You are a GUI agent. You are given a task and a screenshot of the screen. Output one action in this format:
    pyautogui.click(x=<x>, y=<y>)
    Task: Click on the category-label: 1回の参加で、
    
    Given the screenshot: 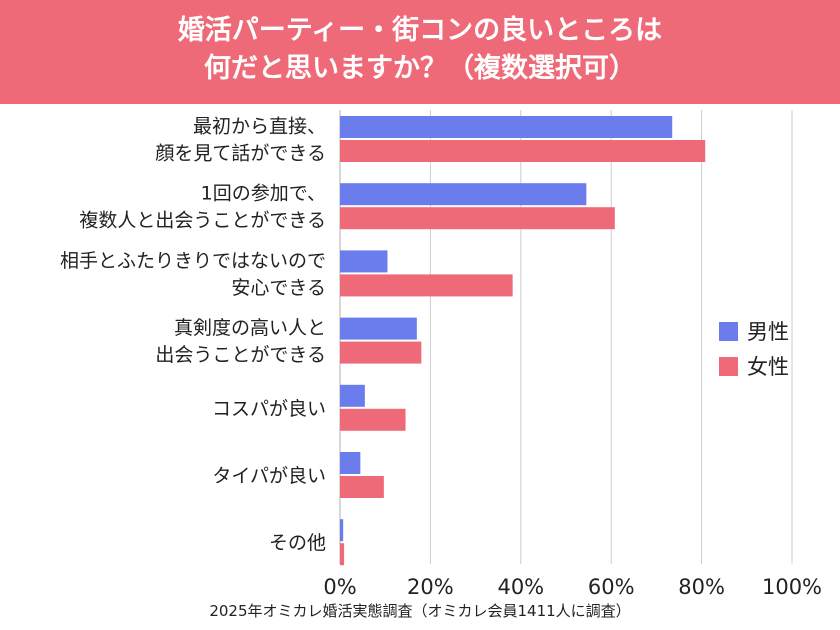 What is the action you would take?
    pyautogui.click(x=263, y=194)
    